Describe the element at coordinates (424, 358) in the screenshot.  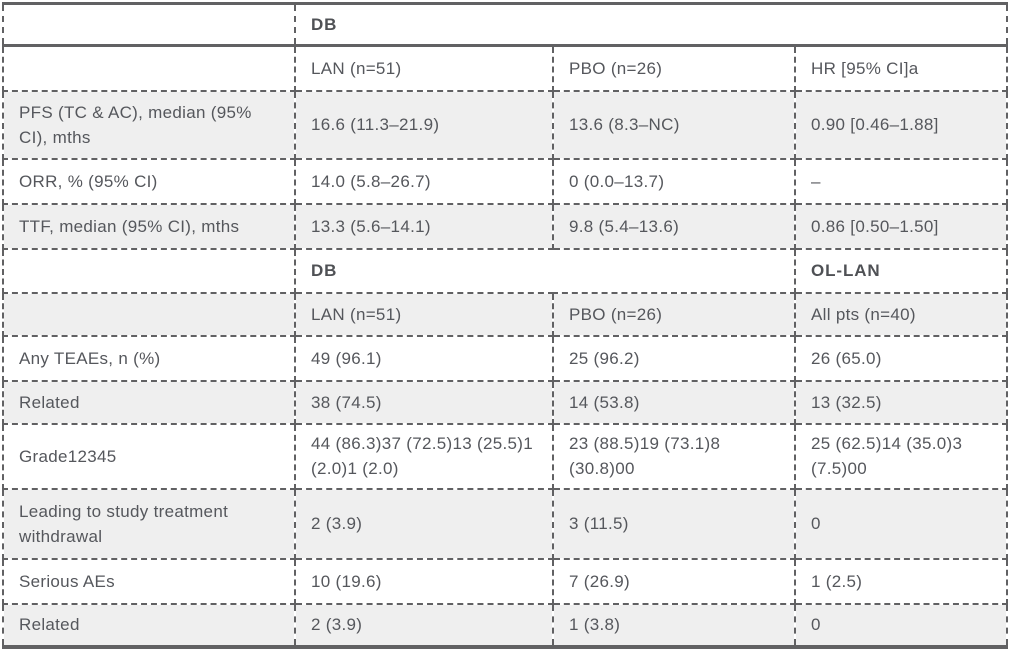
I see `value-cell: 49 (96.1)` at that location.